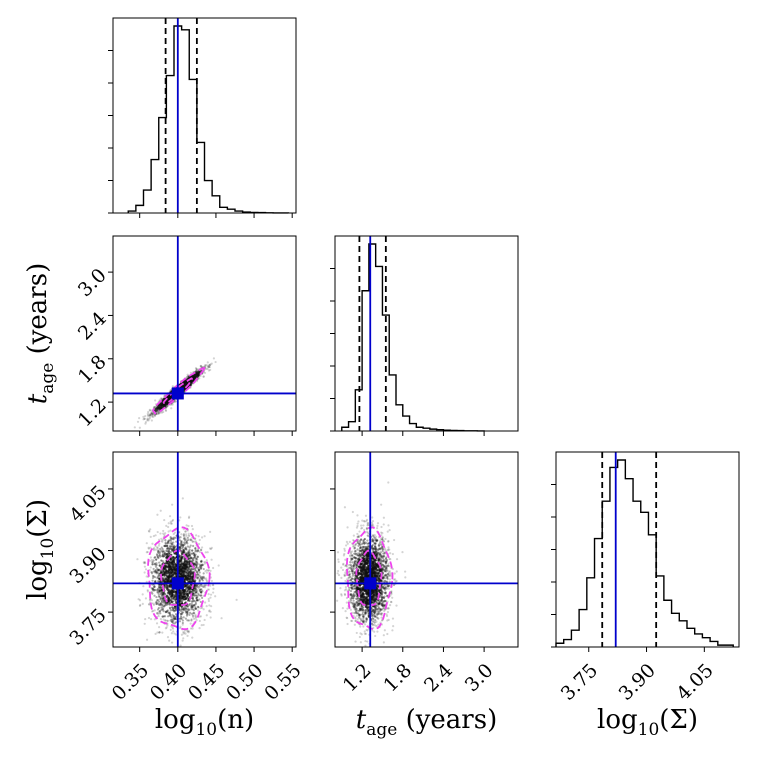 Image resolution: width=760 pixels, height=760 pixels. Describe the element at coordinates (40, 333) in the screenshot. I see `yaxis-label-t-age: tage (years)` at that location.